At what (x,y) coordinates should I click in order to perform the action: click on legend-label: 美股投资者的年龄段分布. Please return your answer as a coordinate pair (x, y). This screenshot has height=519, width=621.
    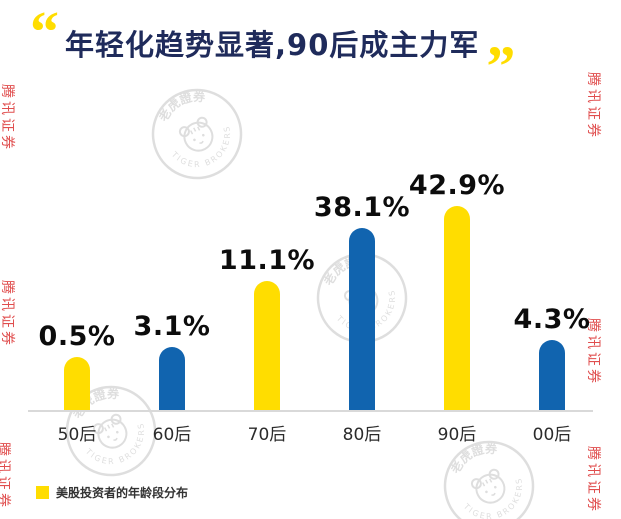
    Looking at the image, I should click on (122, 493).